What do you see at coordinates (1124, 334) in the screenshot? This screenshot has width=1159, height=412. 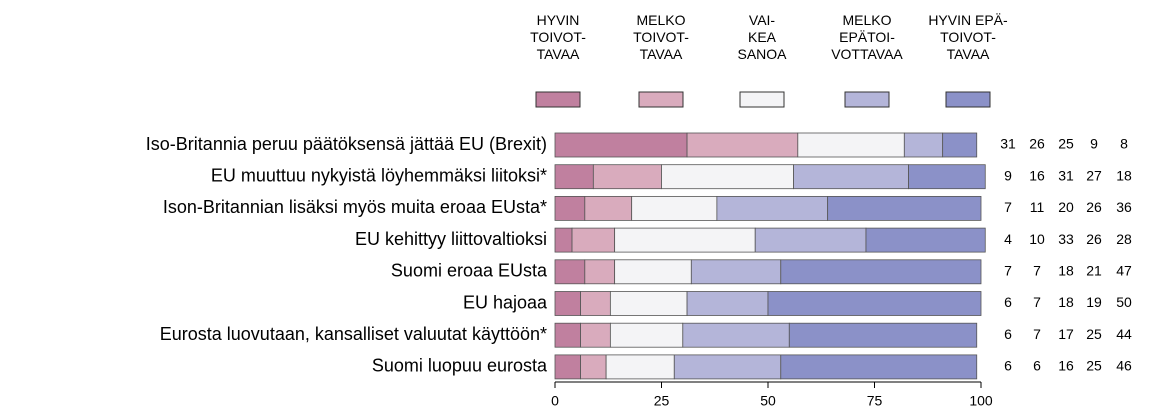 I see `value-label: 44` at bounding box center [1124, 334].